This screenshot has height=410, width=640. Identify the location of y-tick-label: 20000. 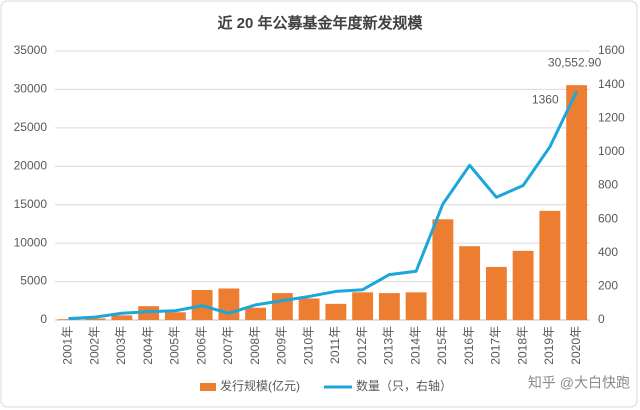
(31, 165).